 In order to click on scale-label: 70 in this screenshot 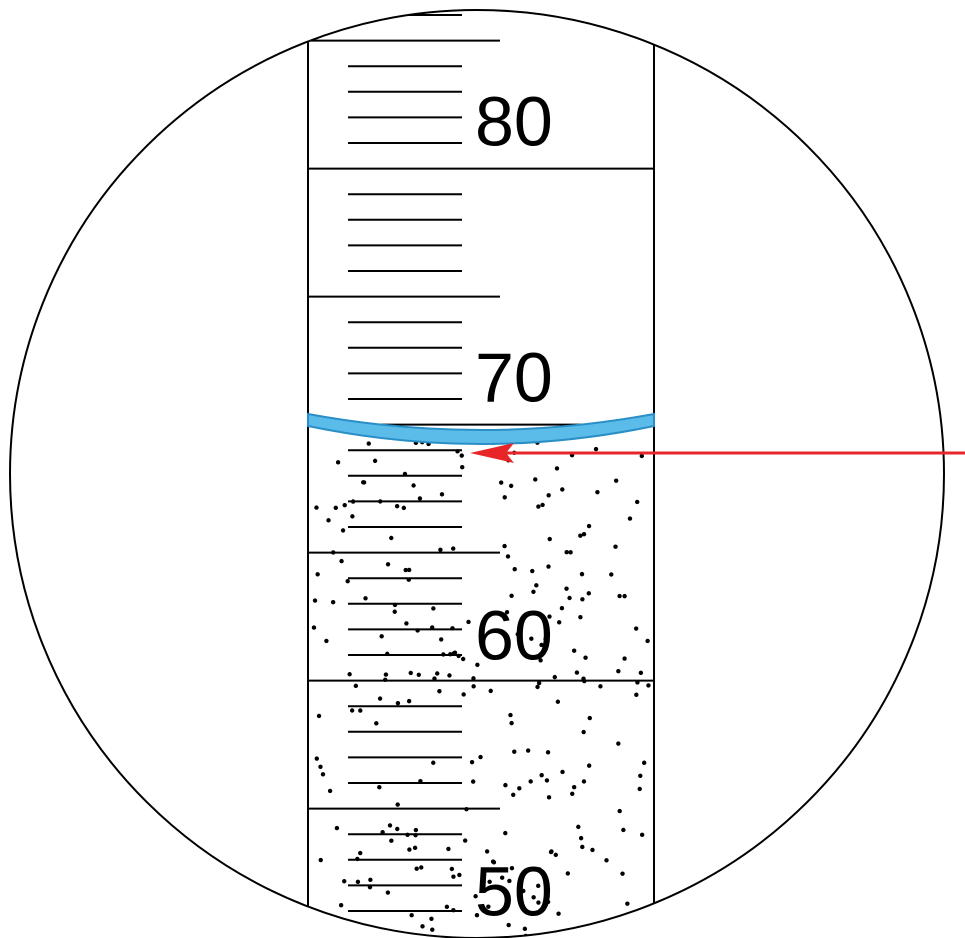, I will do `click(514, 377)`.